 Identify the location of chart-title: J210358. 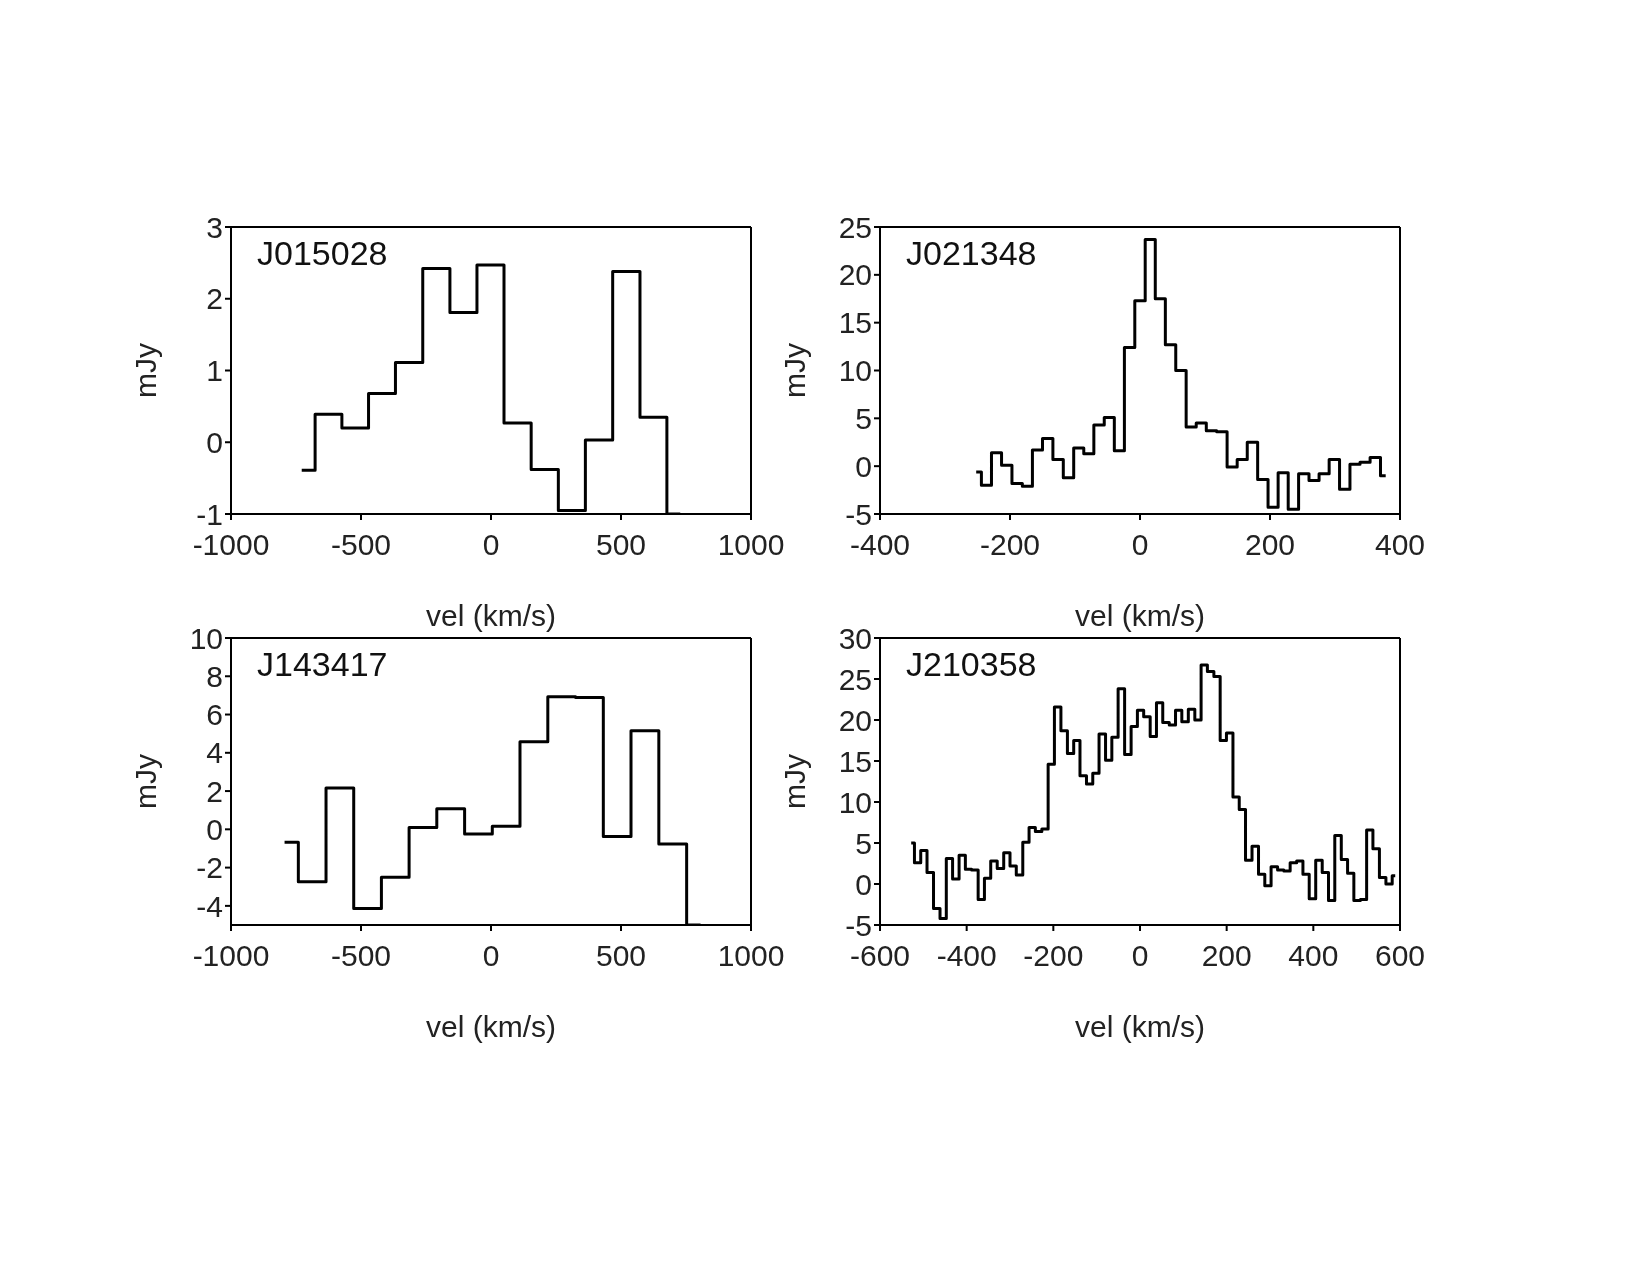
(971, 664).